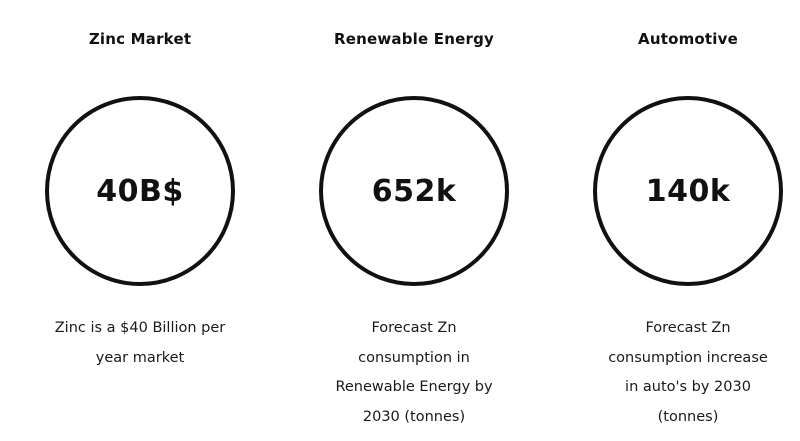 This screenshot has height=441, width=800. What do you see at coordinates (414, 357) in the screenshot?
I see `stat-description-line: consumption in` at bounding box center [414, 357].